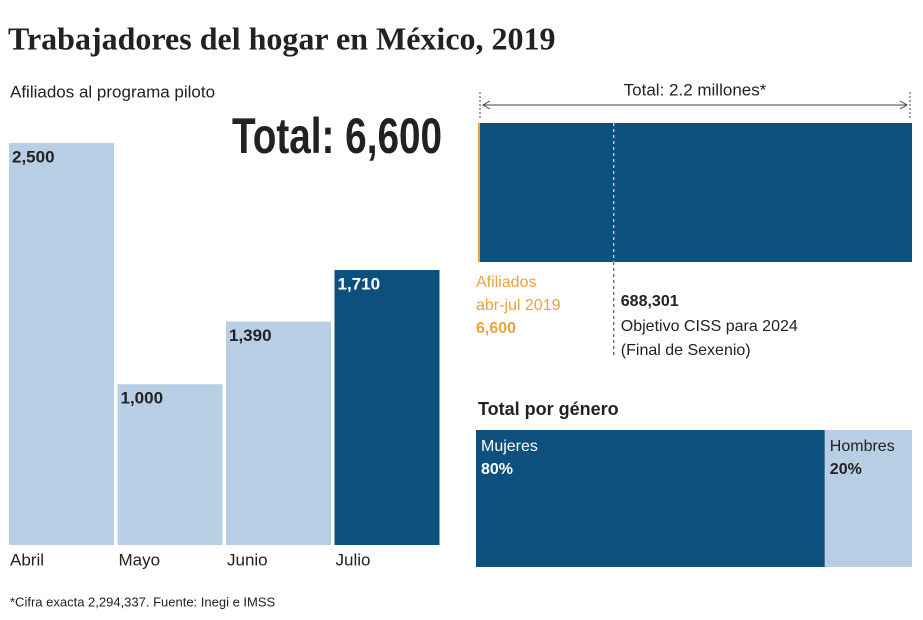 Image resolution: width=923 pixels, height=620 pixels. What do you see at coordinates (695, 89) in the screenshot?
I see `chart-title: Total: 2.2 millones*` at bounding box center [695, 89].